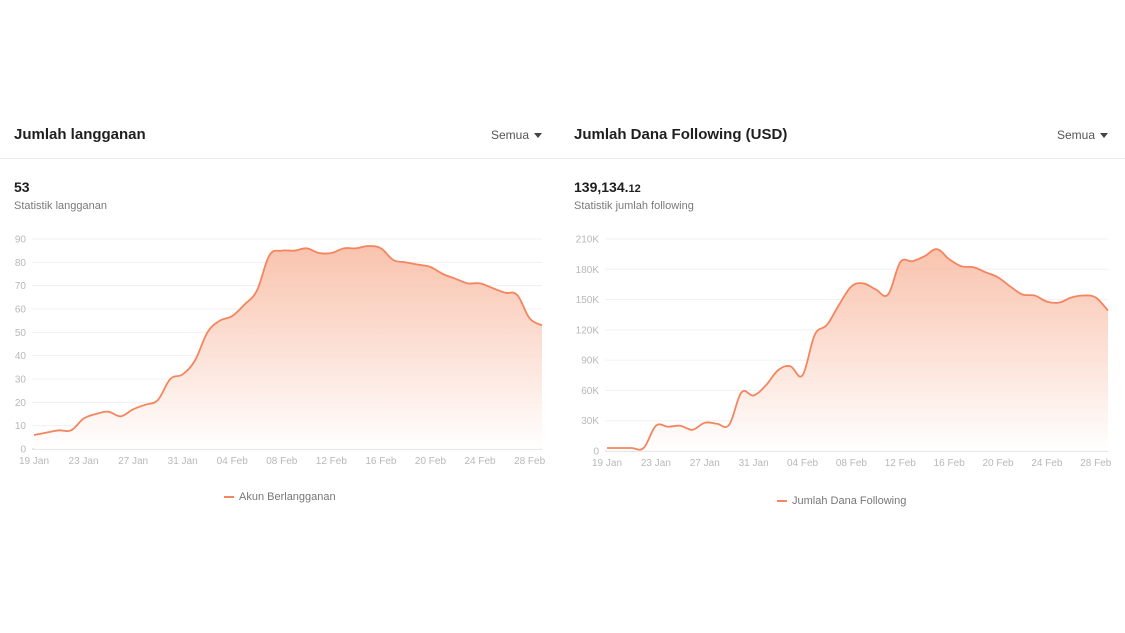  I want to click on stat-value: 53, so click(22, 187).